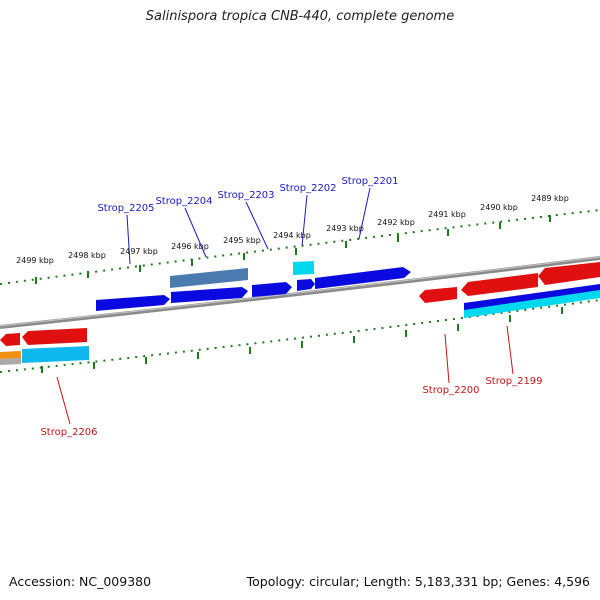  Describe the element at coordinates (550, 198) in the screenshot. I see `scale-label: 2489 kbp` at that location.